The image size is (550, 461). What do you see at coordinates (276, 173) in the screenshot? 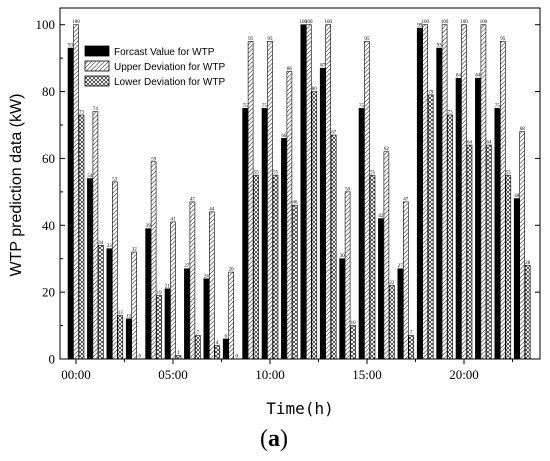
I see `value-label-lower-h10: 55` at bounding box center [276, 173].